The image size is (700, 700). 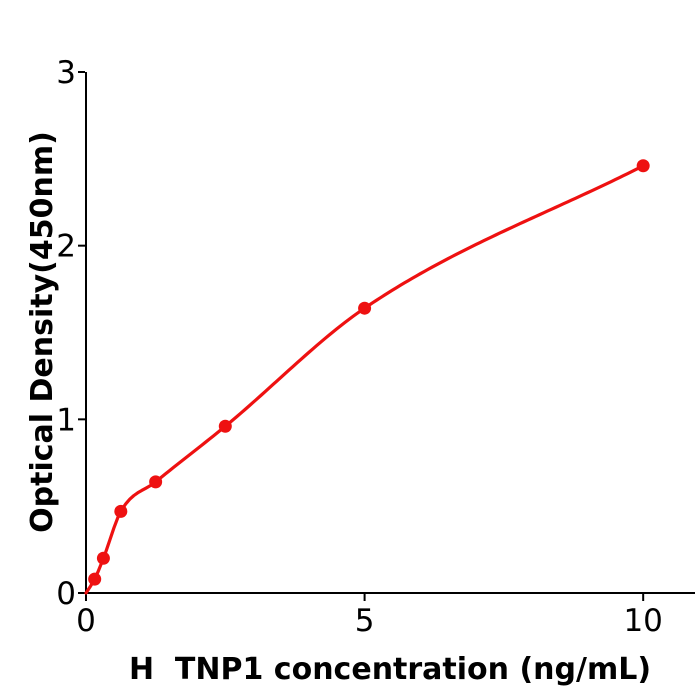 I want to click on y-tick-label: 3, so click(x=66, y=73).